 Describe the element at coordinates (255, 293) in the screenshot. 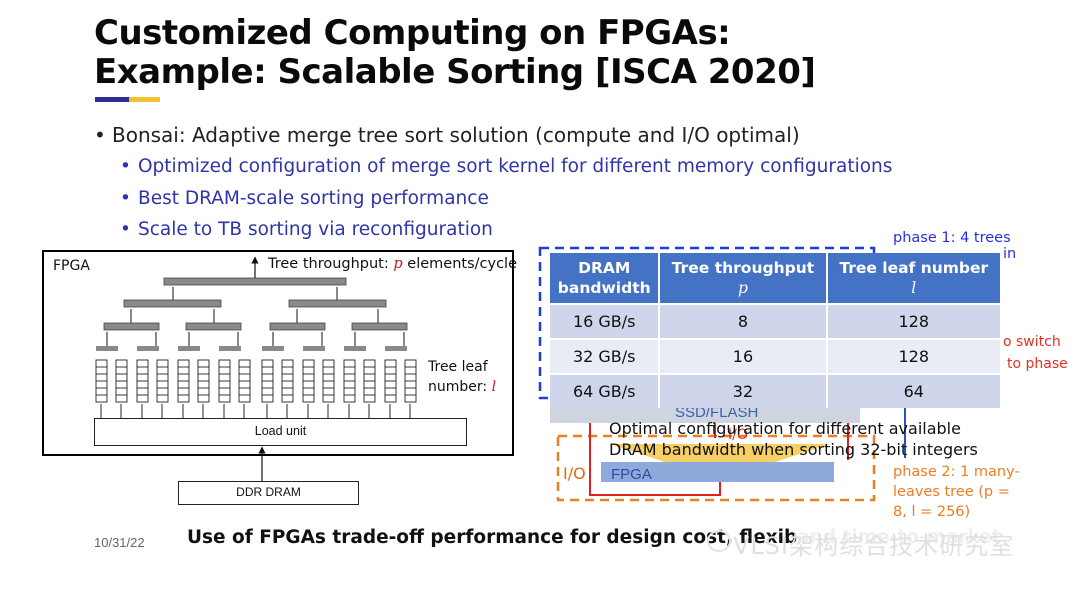

I see `tree-level-1-arrows` at that location.